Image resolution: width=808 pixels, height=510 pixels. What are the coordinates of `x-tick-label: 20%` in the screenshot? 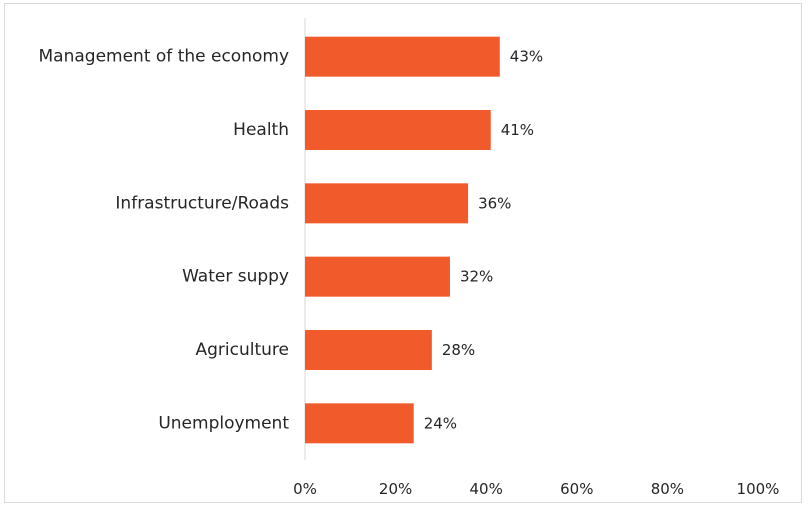 It's located at (395, 489).